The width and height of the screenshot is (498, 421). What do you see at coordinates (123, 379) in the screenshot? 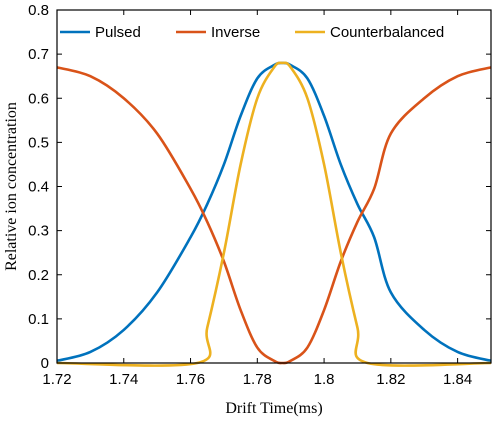
I see `x-tick-label: 1.74` at bounding box center [123, 379].